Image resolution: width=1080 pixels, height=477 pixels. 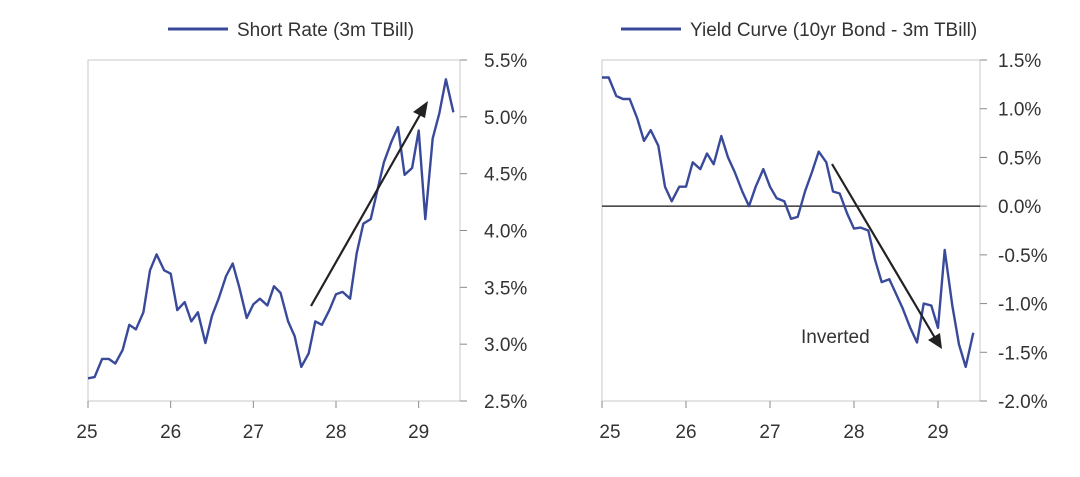 What do you see at coordinates (505, 232) in the screenshot?
I see `y-tick-label: 4.0%` at bounding box center [505, 232].